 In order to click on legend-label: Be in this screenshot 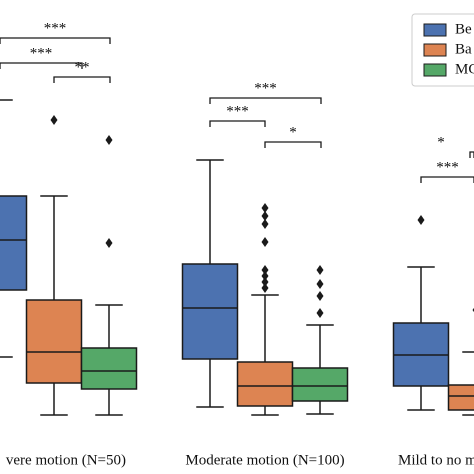, I will do `click(463, 29)`.